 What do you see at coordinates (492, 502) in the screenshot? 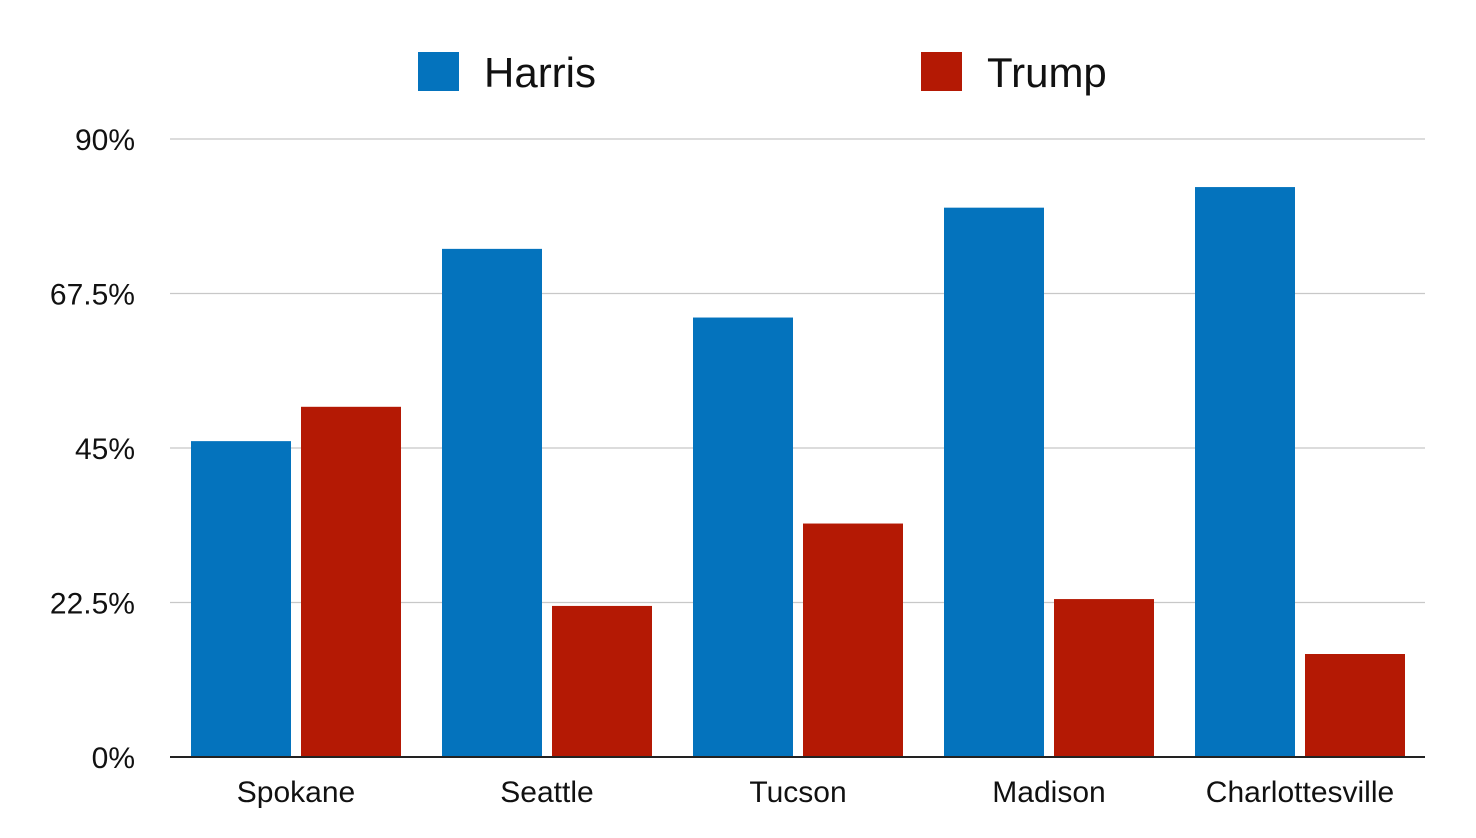
I see `bar-harris-seattle` at bounding box center [492, 502].